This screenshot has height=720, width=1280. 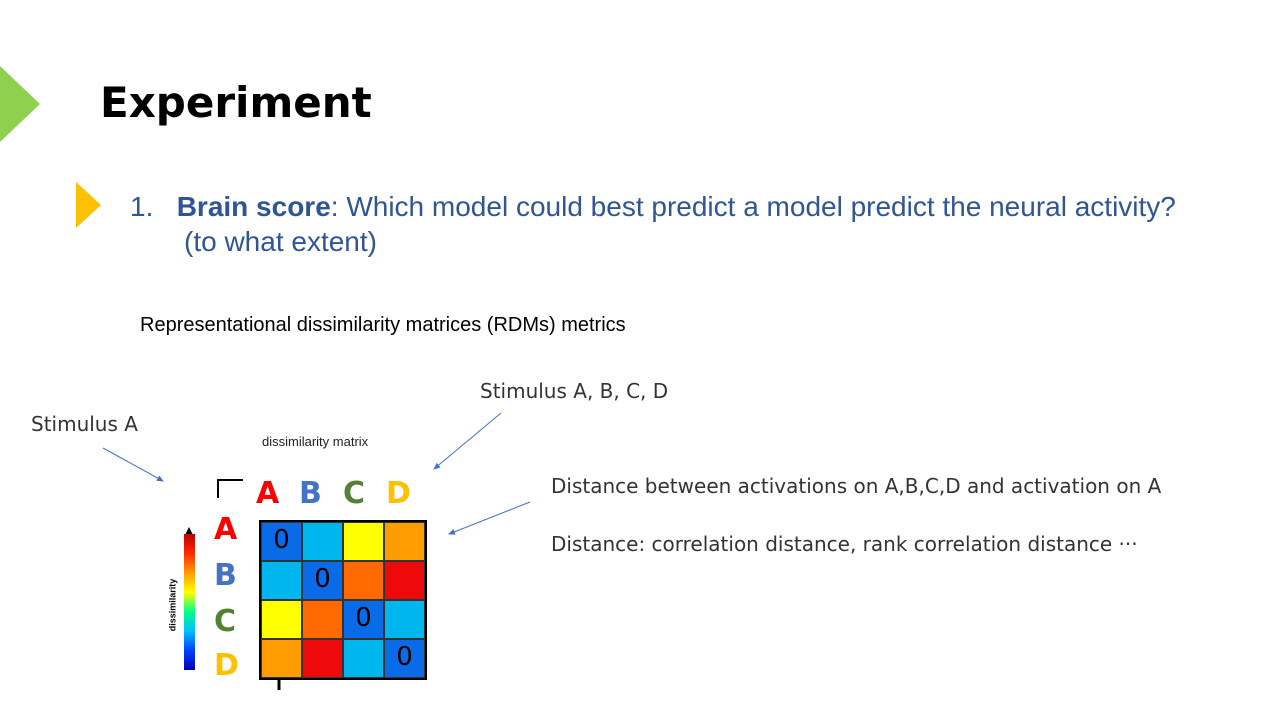 What do you see at coordinates (88, 205) in the screenshot?
I see `orange-chevron-icon` at bounding box center [88, 205].